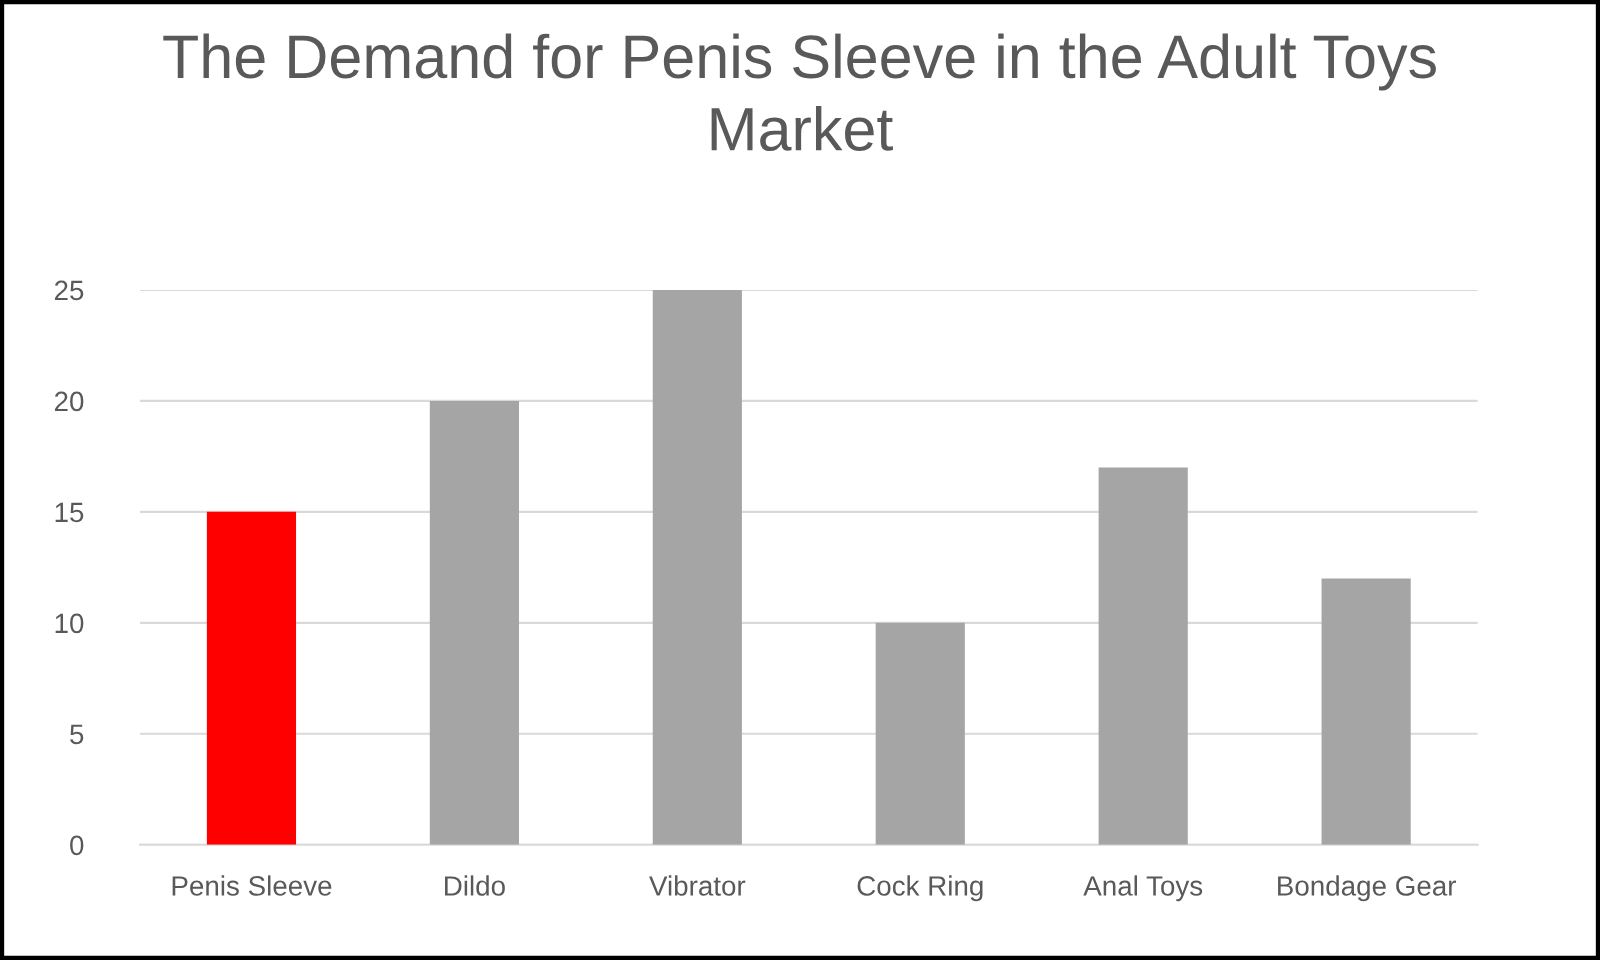 This screenshot has height=960, width=1600. I want to click on chart-title: The Demand for Penis Sleeve in the Adult Toys Market, so click(799, 92).